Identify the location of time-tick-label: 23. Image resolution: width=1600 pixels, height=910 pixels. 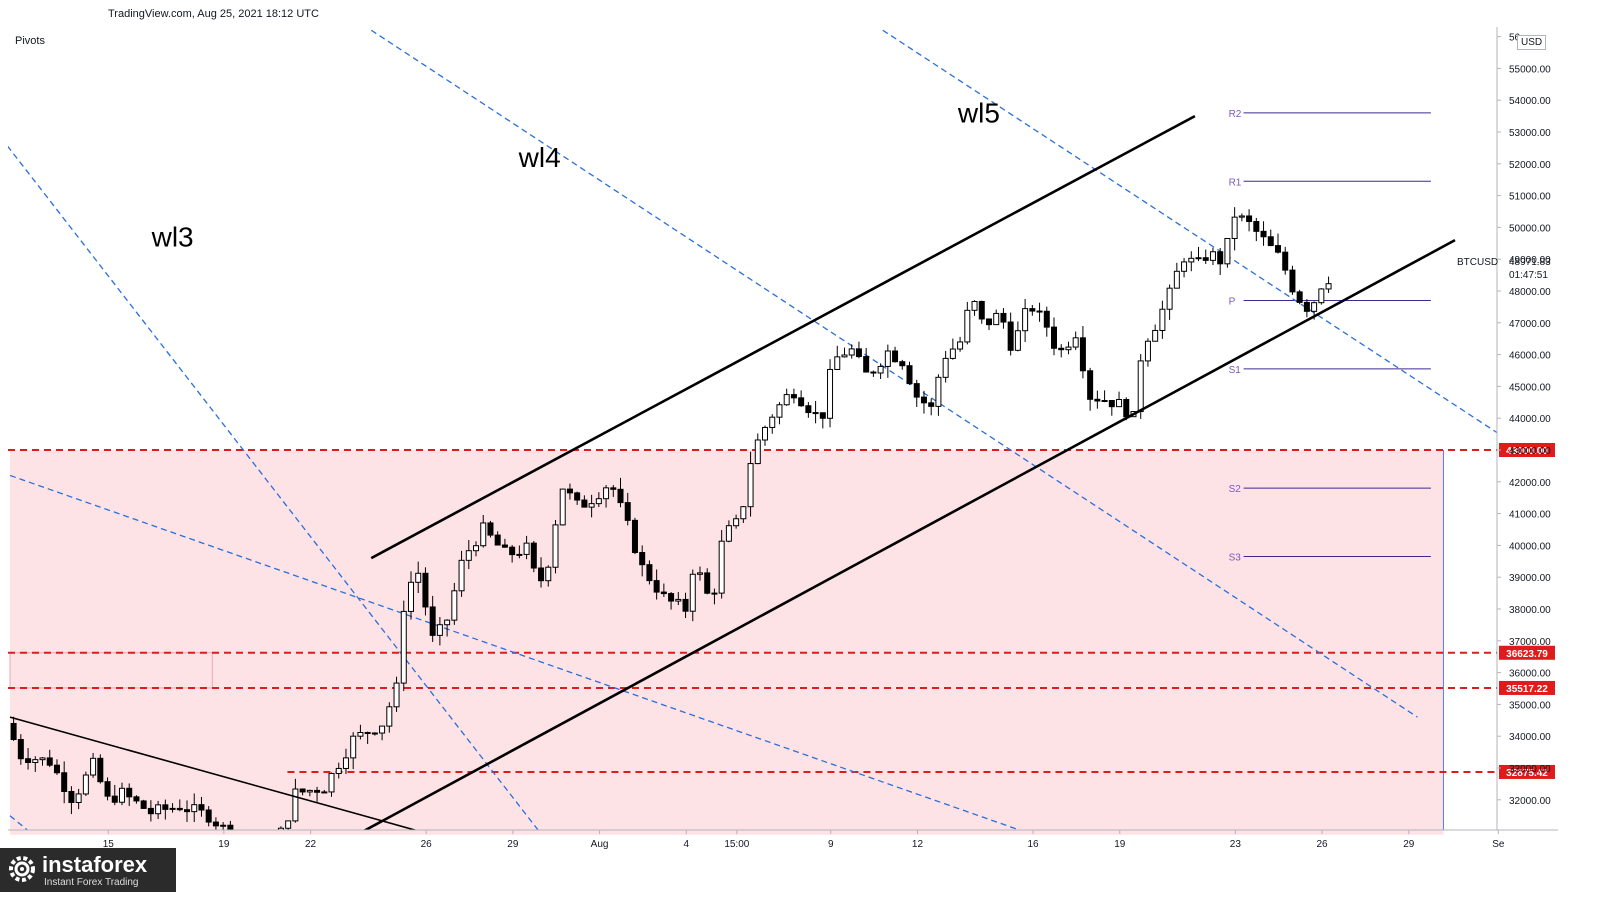
(1236, 844).